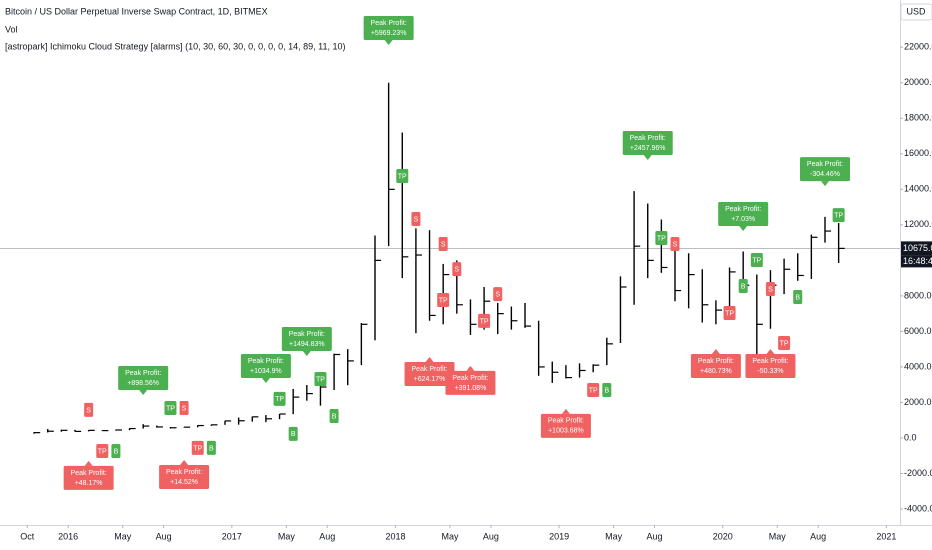 The image size is (932, 550). I want to click on y-tick-label: 16000.0, so click(918, 153).